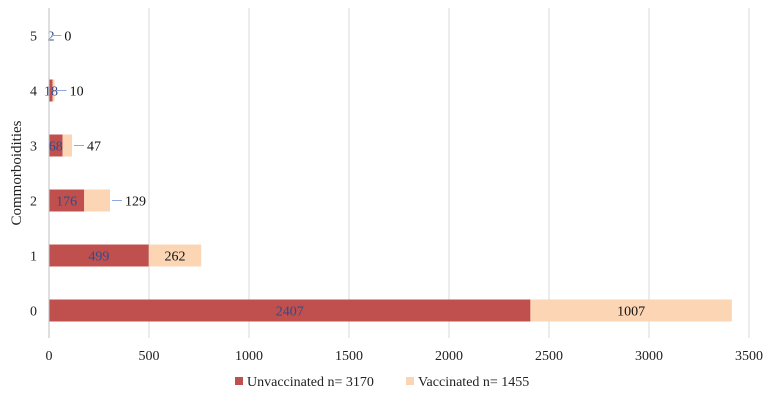  What do you see at coordinates (239, 381) in the screenshot?
I see `legend-swatch-unvaccinated` at bounding box center [239, 381].